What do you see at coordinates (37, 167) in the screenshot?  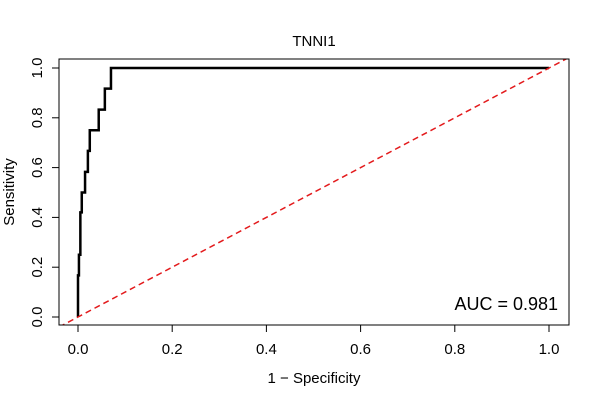 I see `y-tick-label: 0.6` at bounding box center [37, 167].